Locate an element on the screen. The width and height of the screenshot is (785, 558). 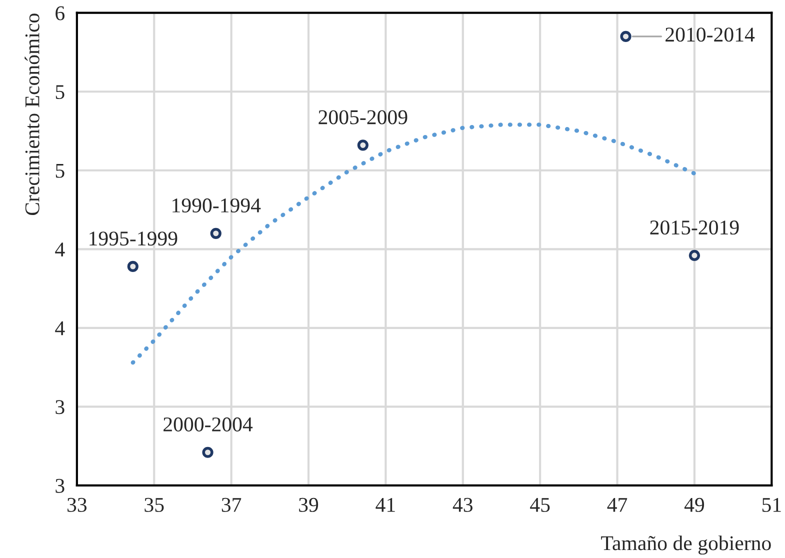
x-tick-label: 45 is located at coordinates (540, 505).